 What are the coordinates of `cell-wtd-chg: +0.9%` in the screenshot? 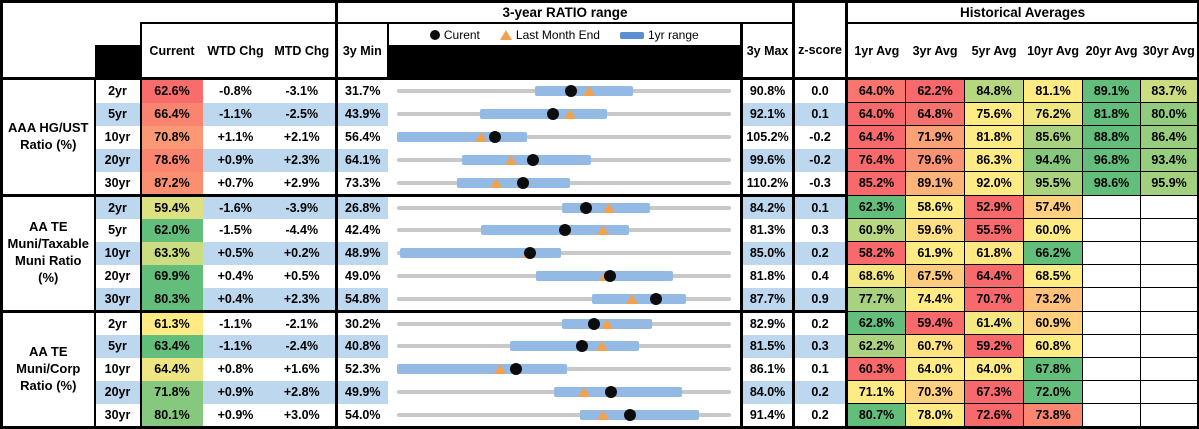 It's located at (235, 414).